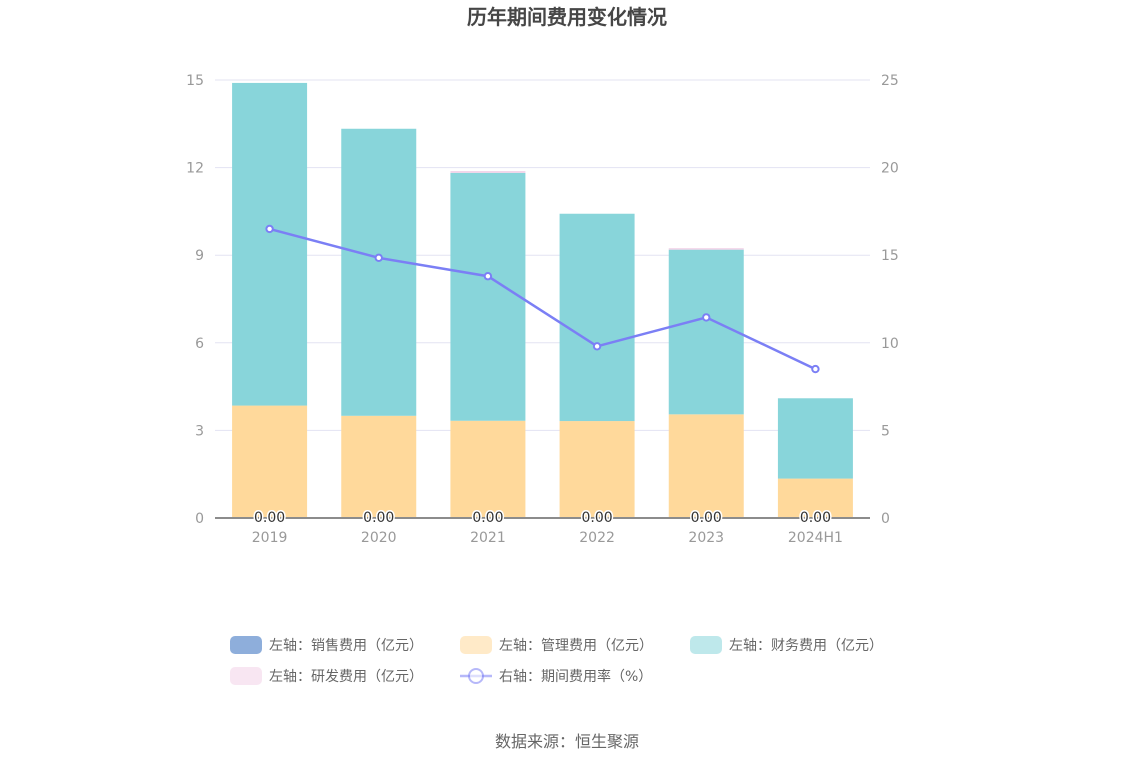 Image resolution: width=1134 pixels, height=766 pixels. What do you see at coordinates (890, 81) in the screenshot?
I see `right-axis-tick-label: 25` at bounding box center [890, 81].